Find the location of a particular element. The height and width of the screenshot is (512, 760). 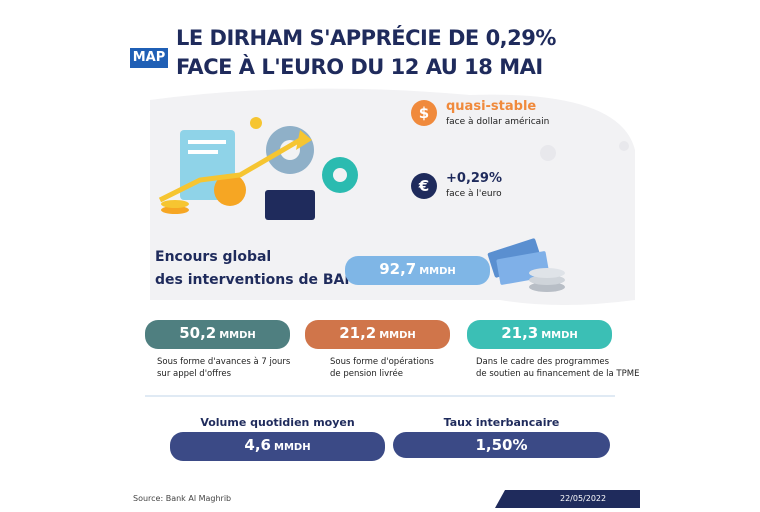

breakdown-pill: 50,2 MMDH is located at coordinates (217, 334).